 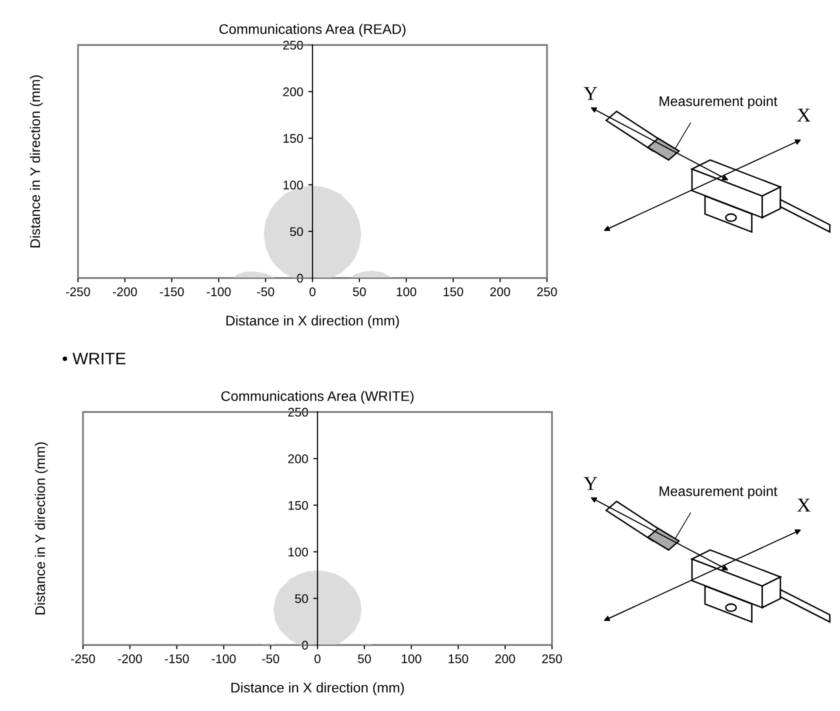 I want to click on chart-title: Communications Area (WRITE), so click(x=317, y=397).